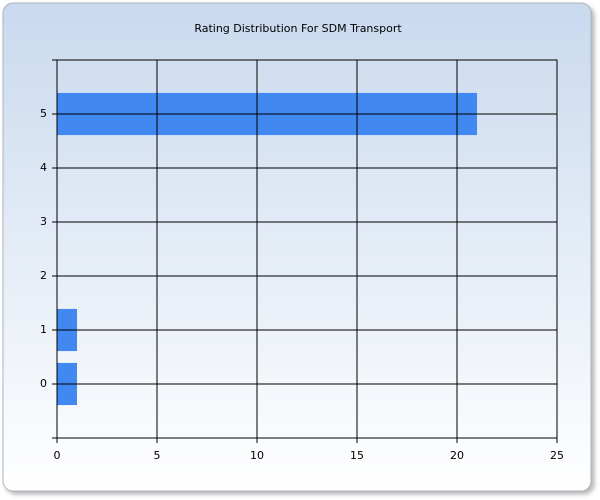 The width and height of the screenshot is (600, 500). Describe the element at coordinates (557, 455) in the screenshot. I see `x-tick-label: 25` at that location.